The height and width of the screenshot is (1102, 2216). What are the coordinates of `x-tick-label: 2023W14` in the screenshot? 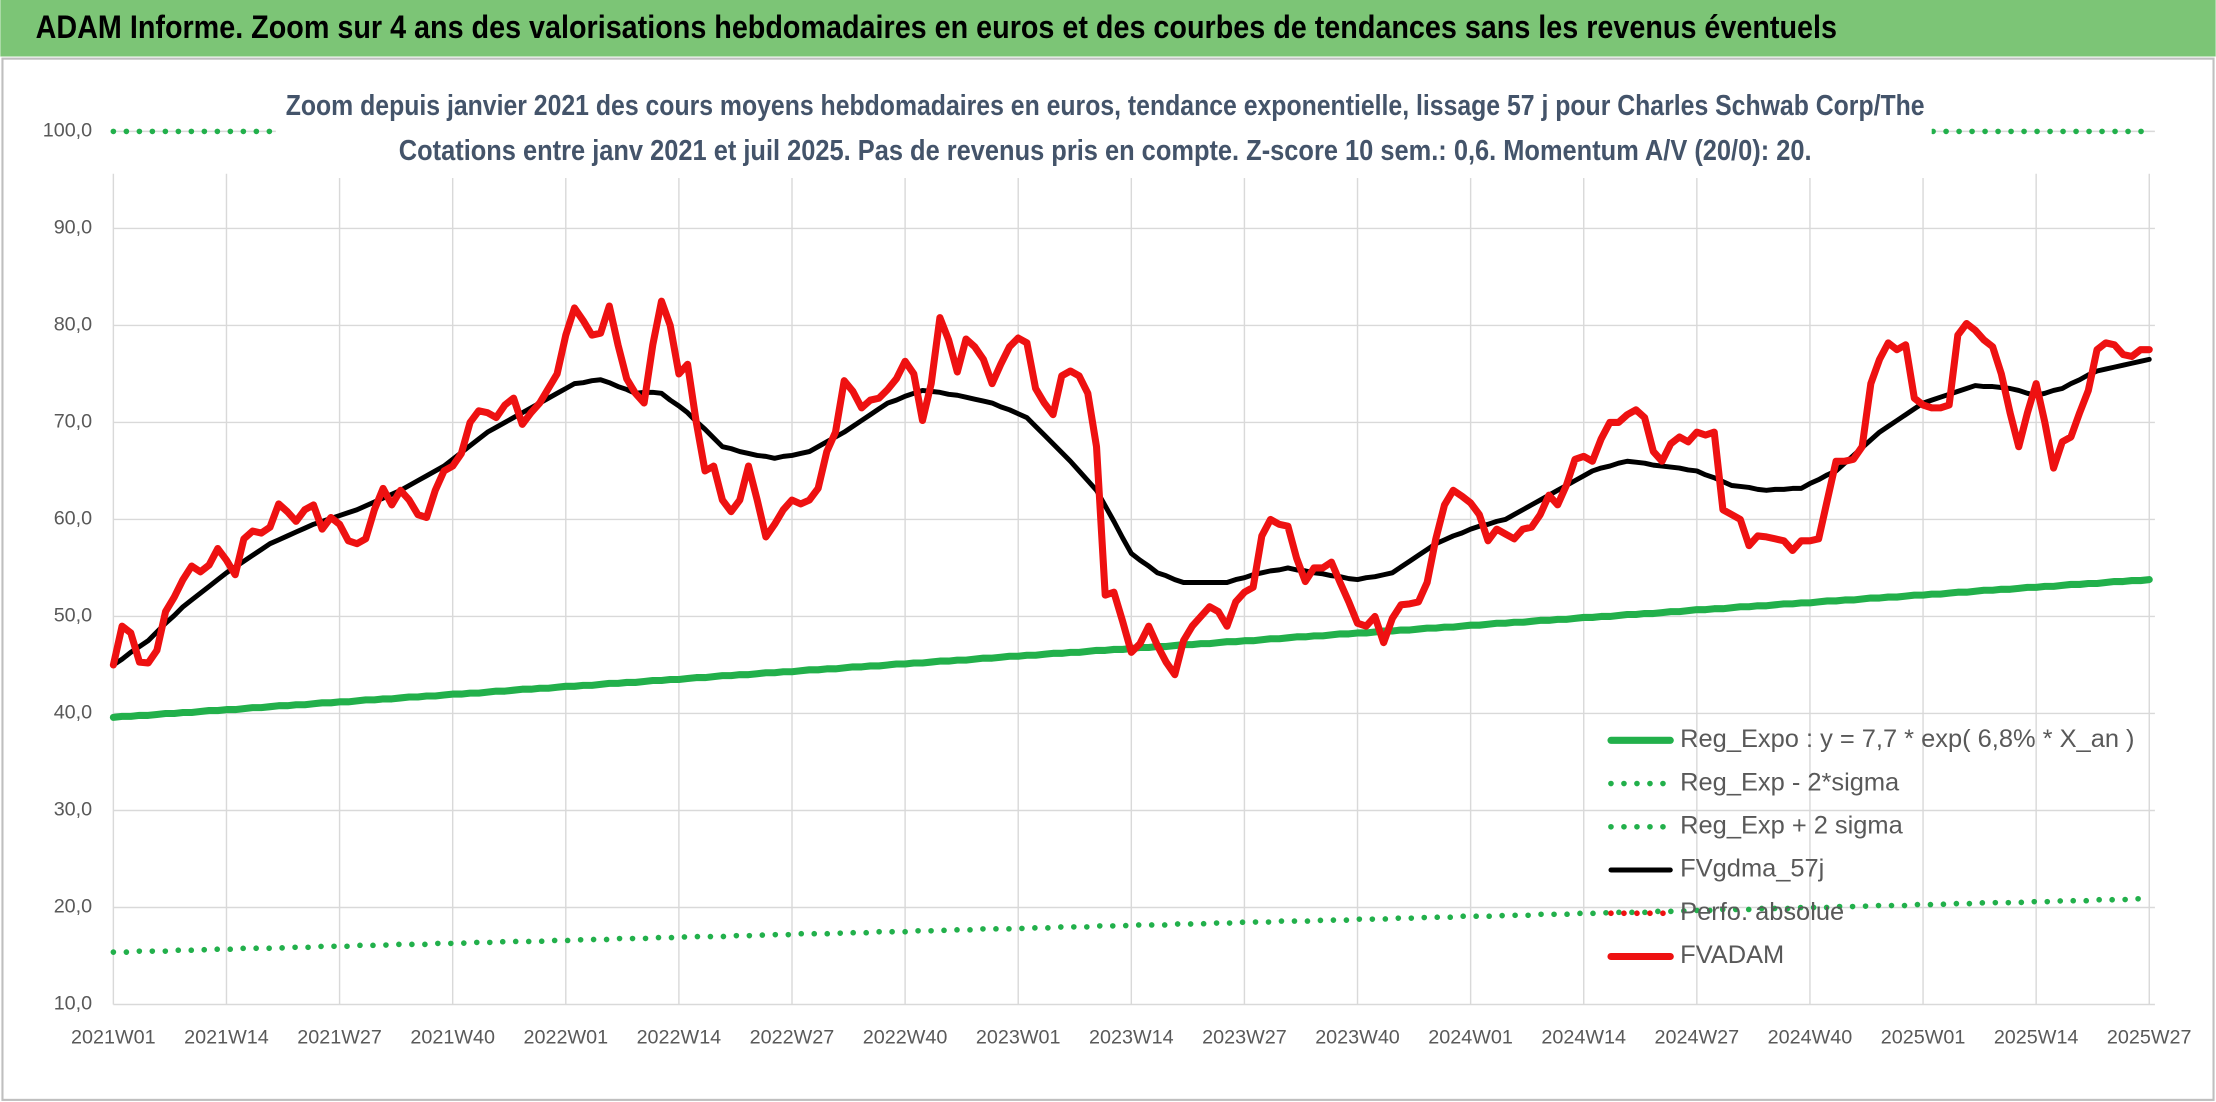 It's located at (1131, 1038).